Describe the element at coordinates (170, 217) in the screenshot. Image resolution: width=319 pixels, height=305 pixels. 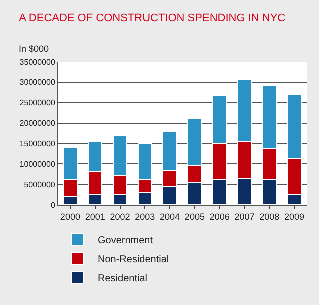
I see `x-tick-label: 2004` at that location.